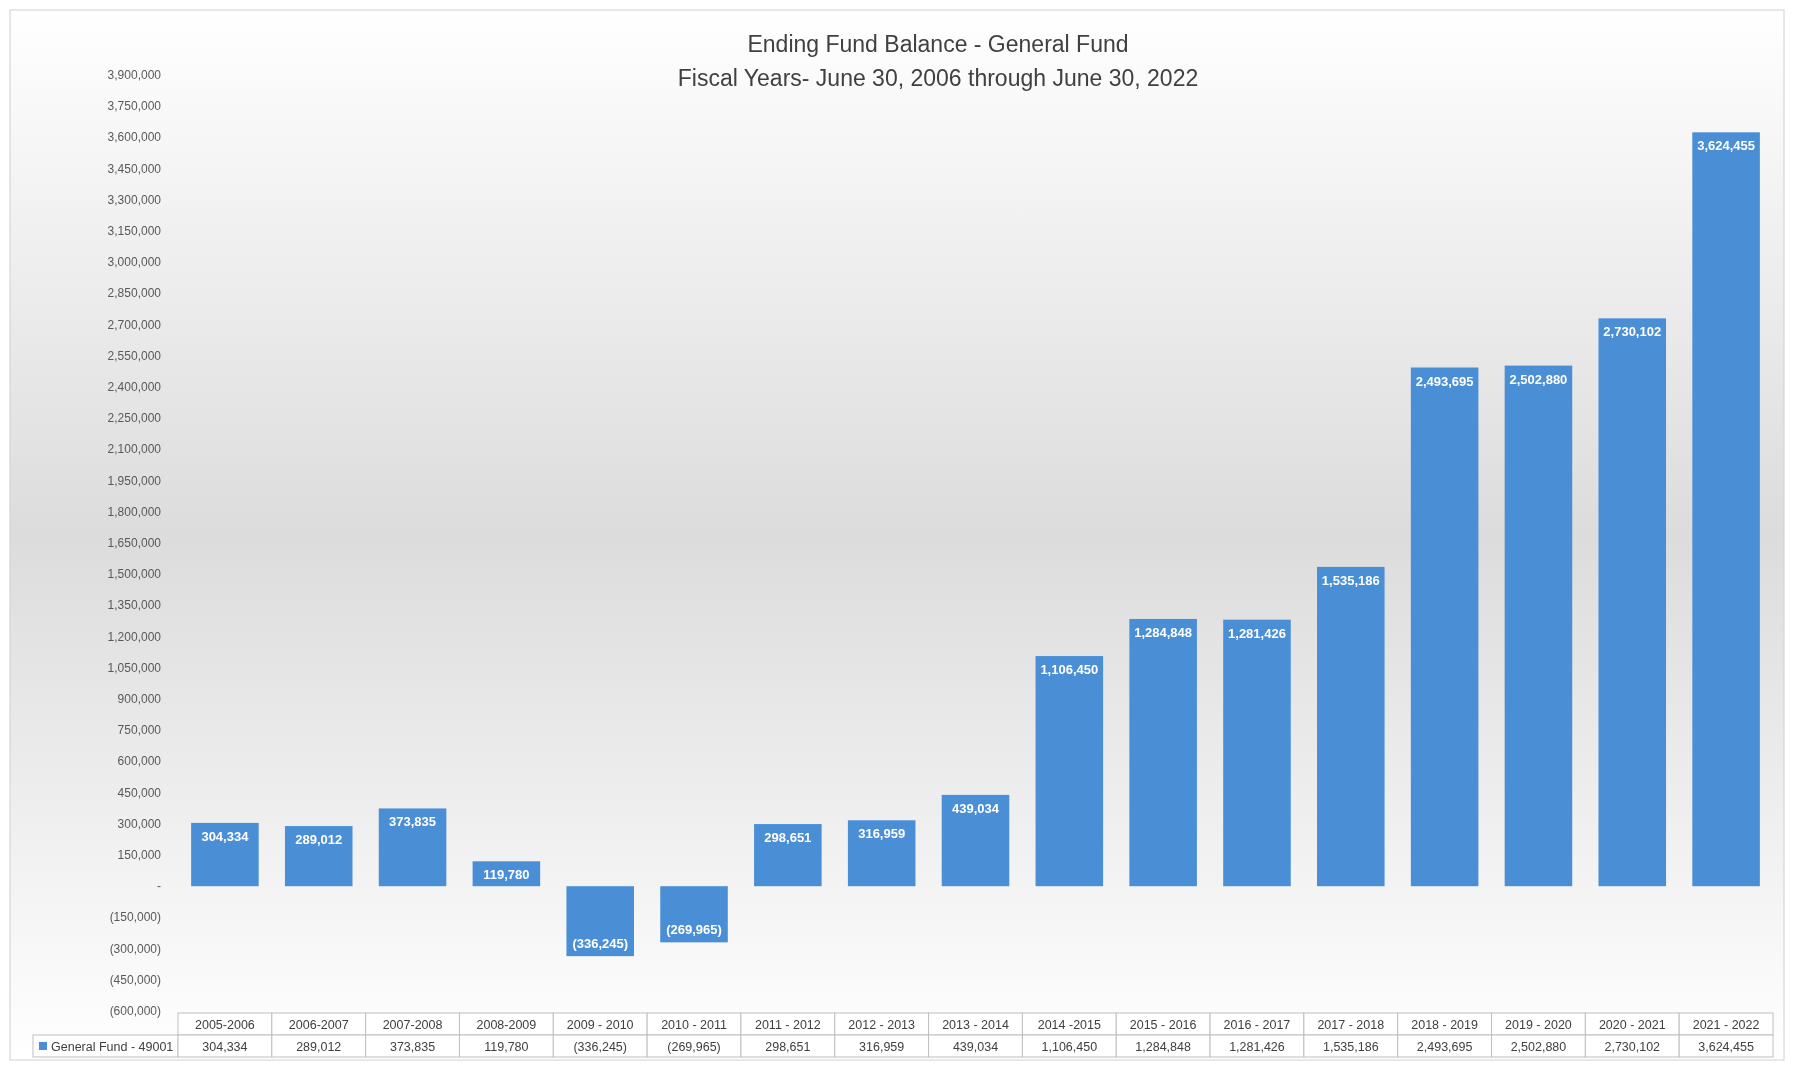 The height and width of the screenshot is (1070, 1794). I want to click on y-tick-label: 2,250,000, so click(134, 418).